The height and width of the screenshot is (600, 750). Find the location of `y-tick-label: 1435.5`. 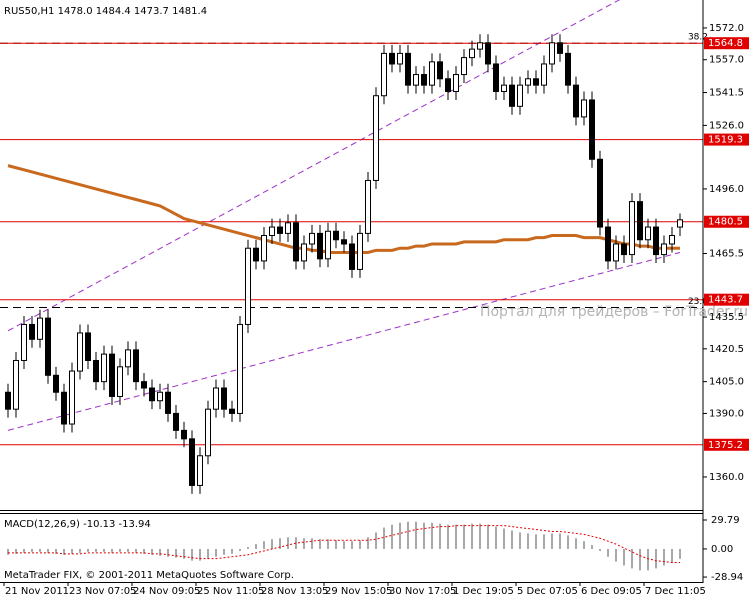

y-tick-label: 1435.5 is located at coordinates (726, 317).